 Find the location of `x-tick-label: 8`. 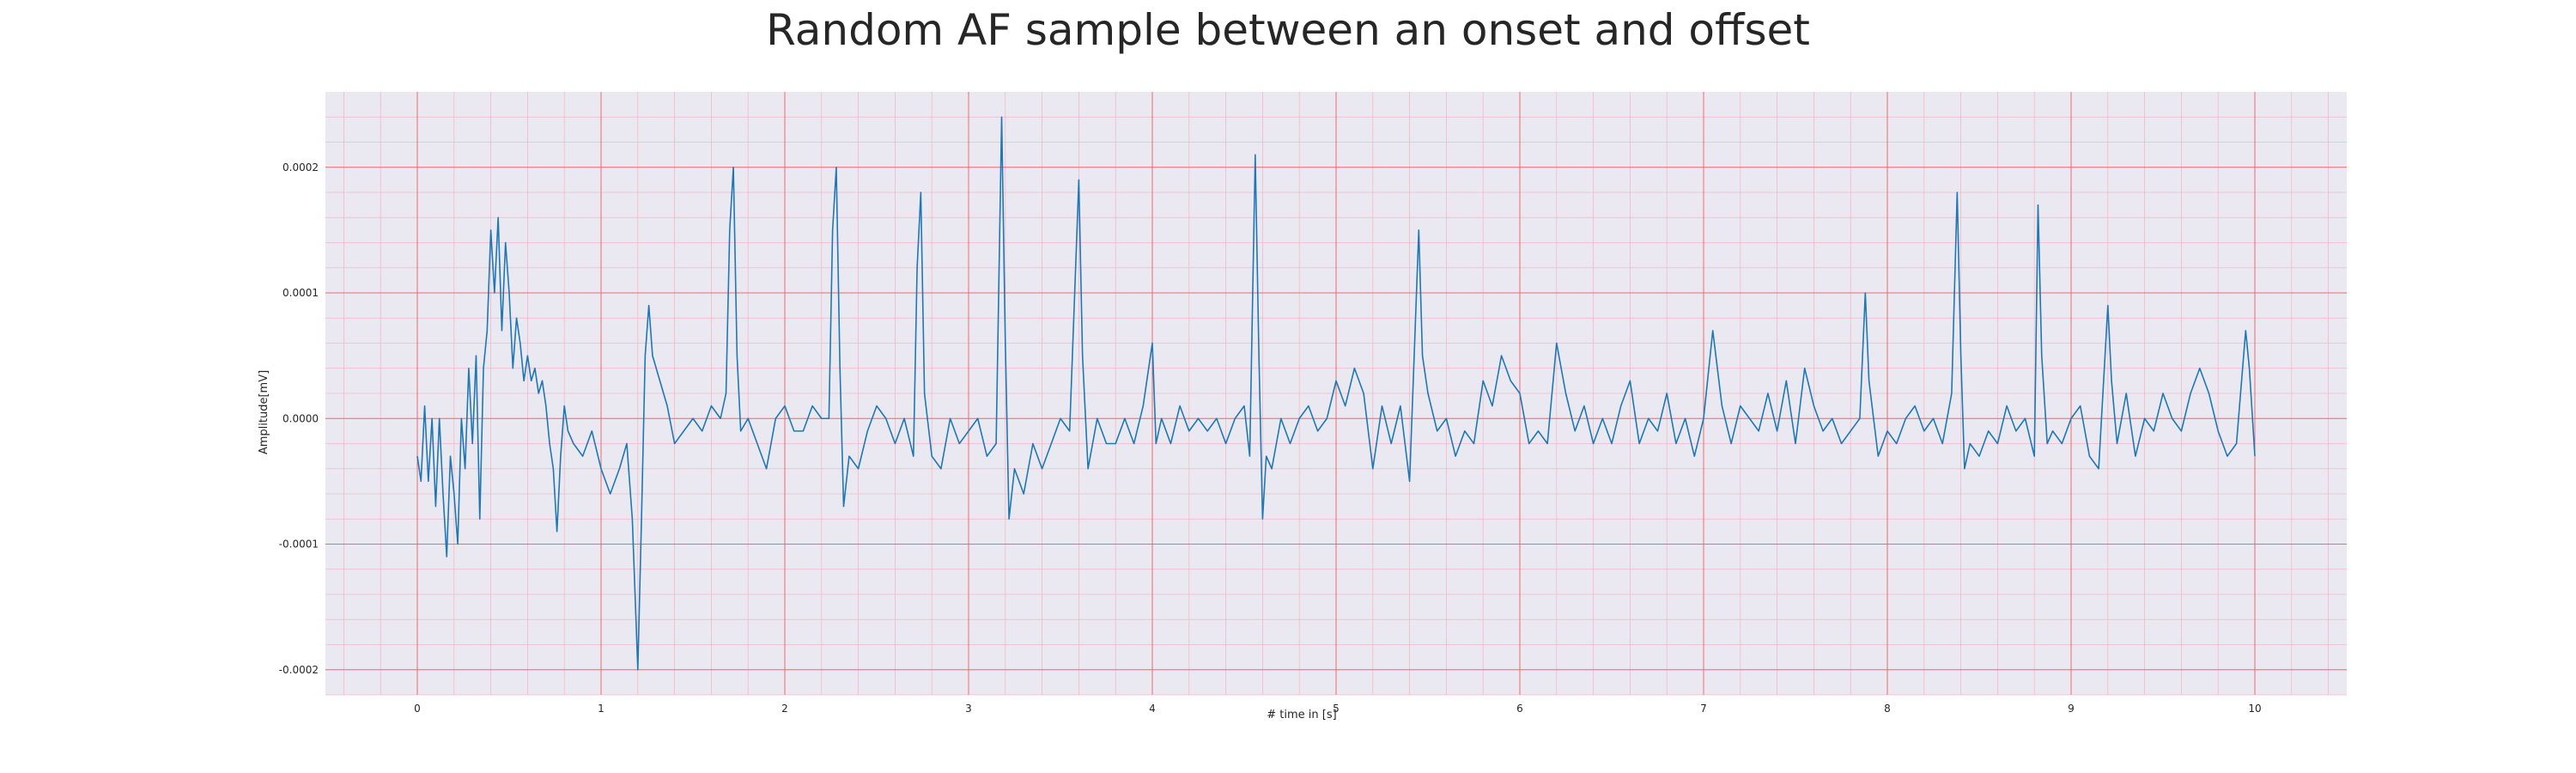

x-tick-label: 8 is located at coordinates (1887, 709).